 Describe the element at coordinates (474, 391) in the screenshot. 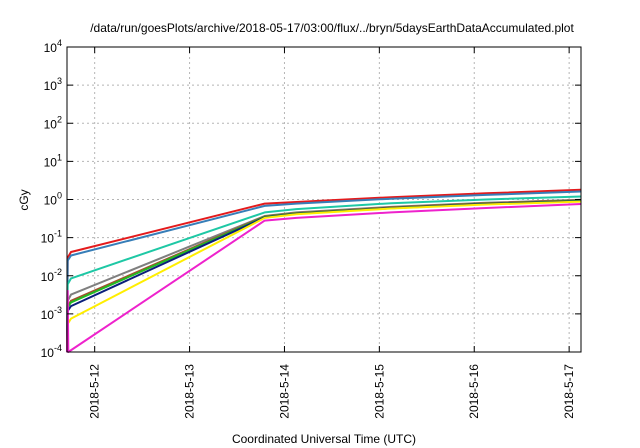

I see `x-tick-label: 2018-5-16` at that location.